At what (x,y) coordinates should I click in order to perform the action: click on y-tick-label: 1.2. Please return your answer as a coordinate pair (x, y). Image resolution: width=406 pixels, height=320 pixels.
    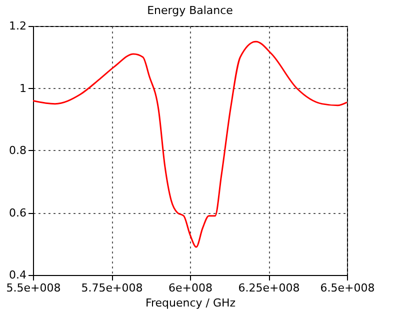
    Looking at the image, I should click on (17, 26).